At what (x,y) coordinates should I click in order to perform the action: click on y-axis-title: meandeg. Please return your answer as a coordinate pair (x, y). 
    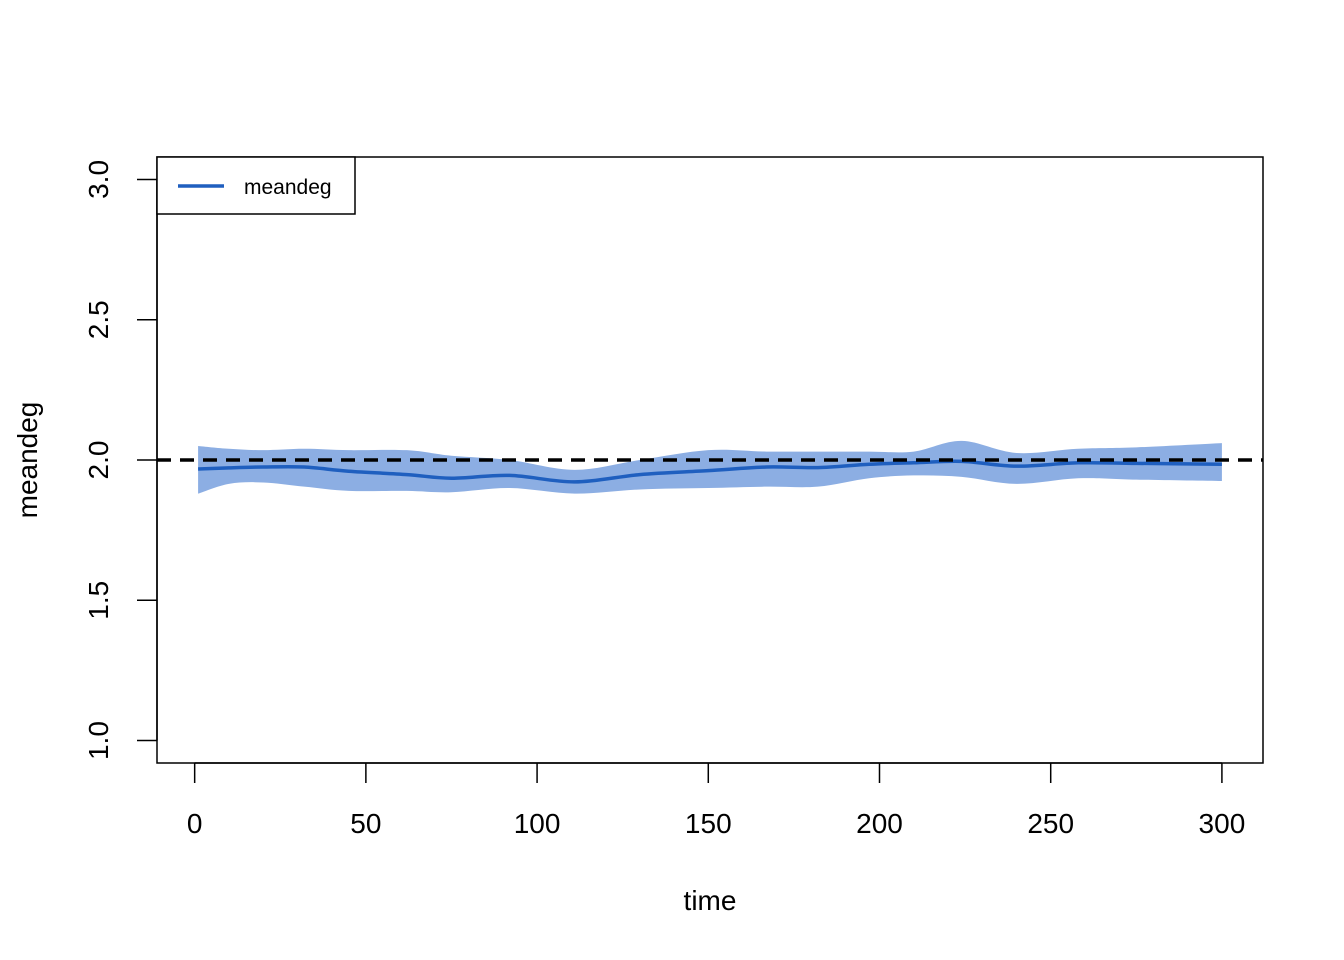
    Looking at the image, I should click on (27, 460).